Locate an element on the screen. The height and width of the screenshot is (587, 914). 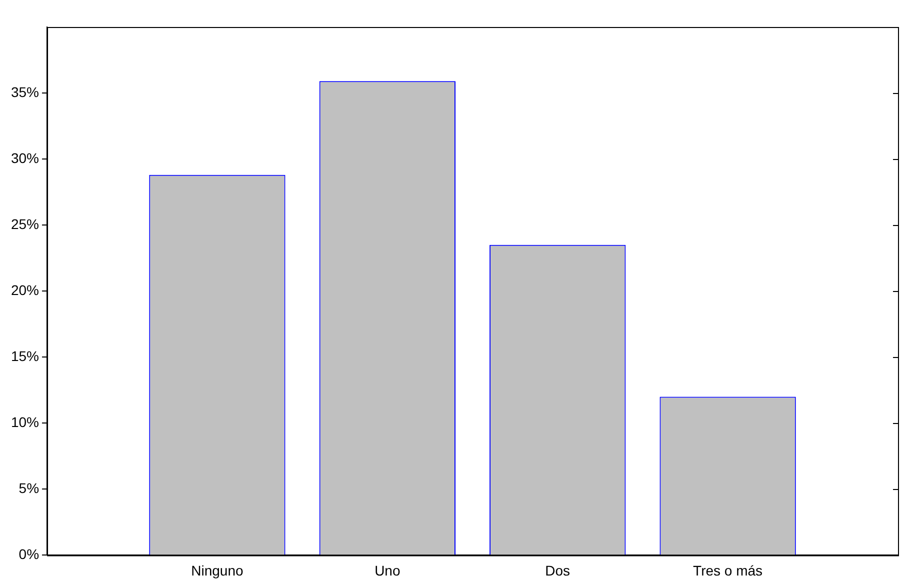
y-tick-label: 0% is located at coordinates (29, 554).